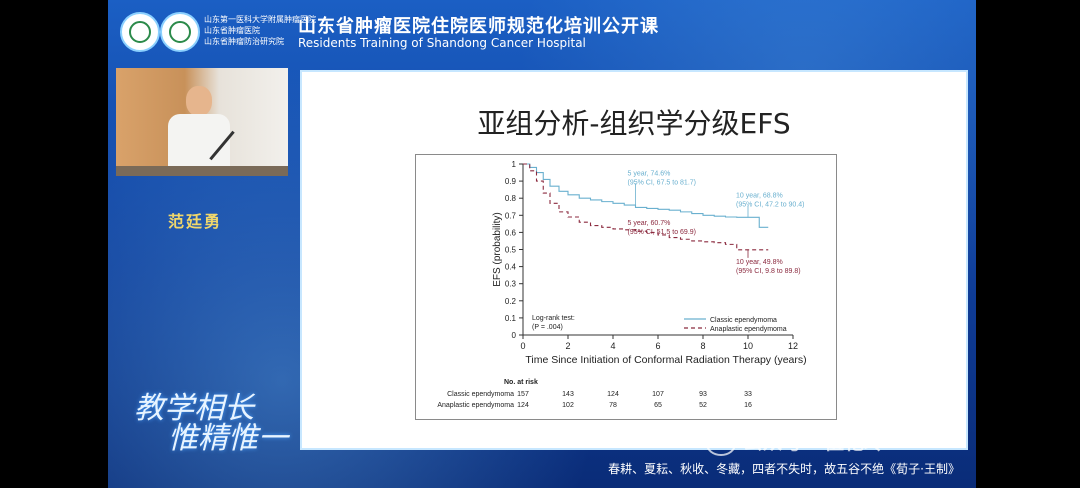  I want to click on annotation-text: (95% CI, 67.5 to 81.7), so click(662, 182).